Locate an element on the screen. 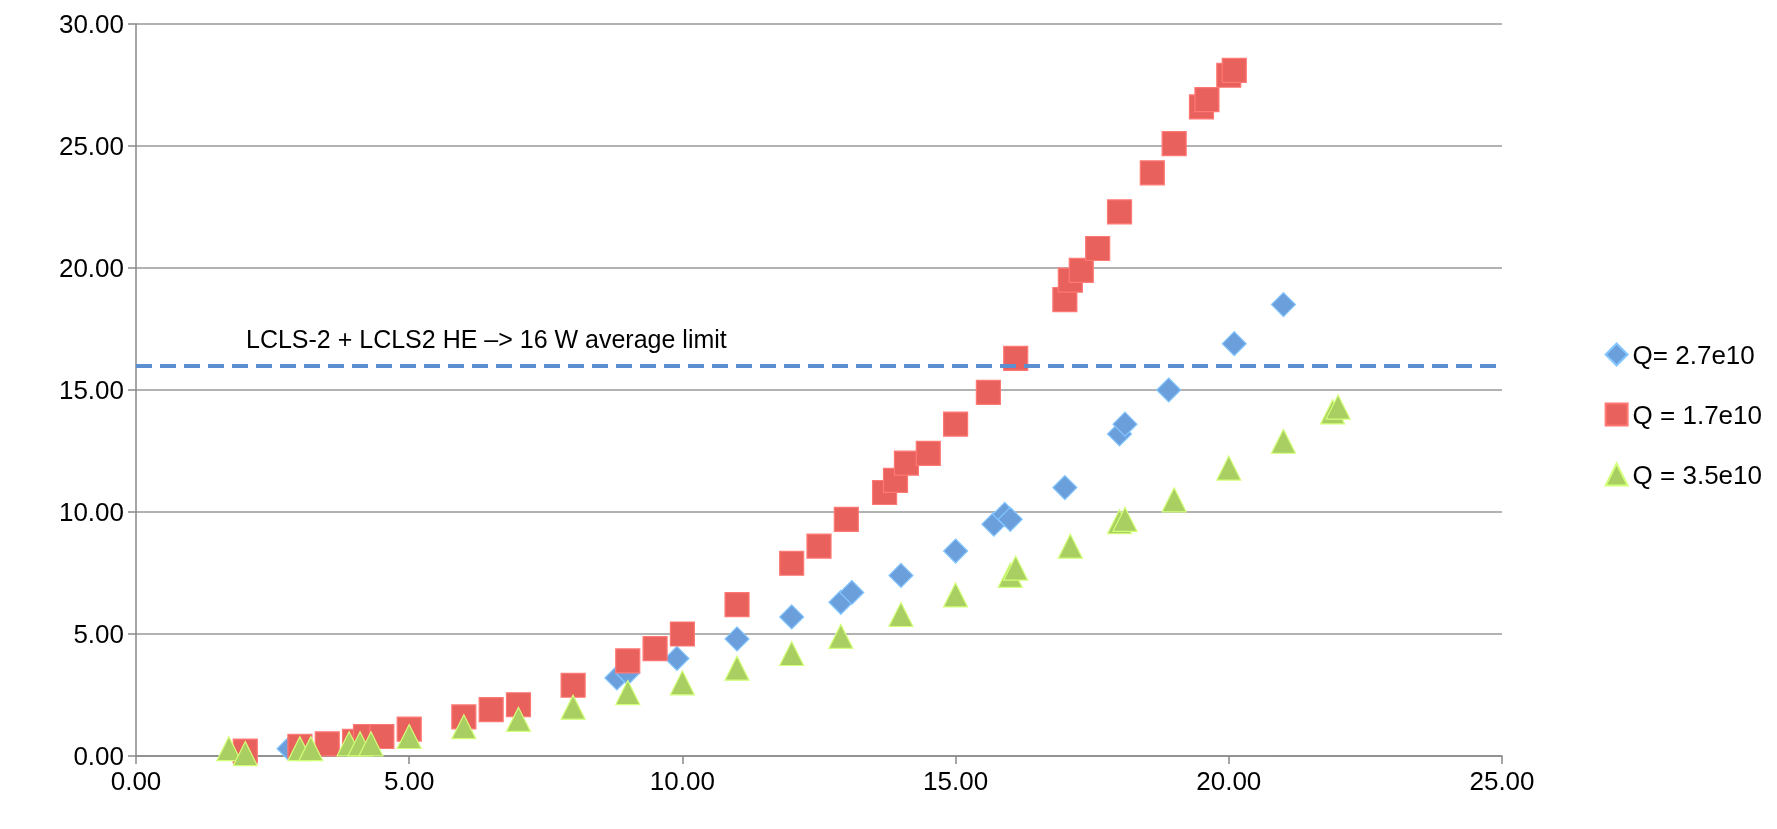  legend-label: Q = 1.7e10 is located at coordinates (1697, 414).